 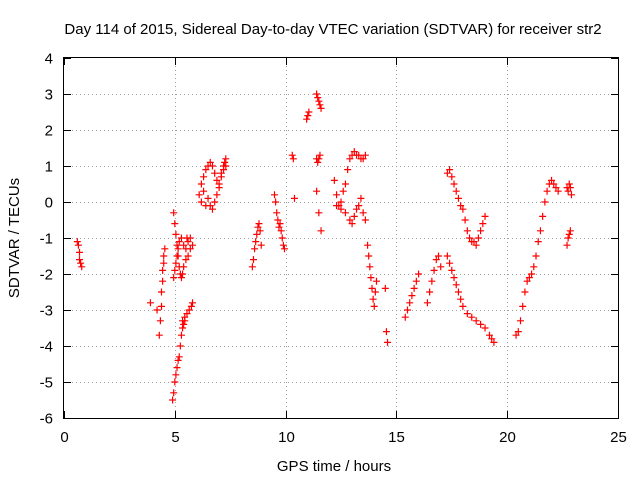 I want to click on y-tick-label: 3, so click(x=49, y=95).